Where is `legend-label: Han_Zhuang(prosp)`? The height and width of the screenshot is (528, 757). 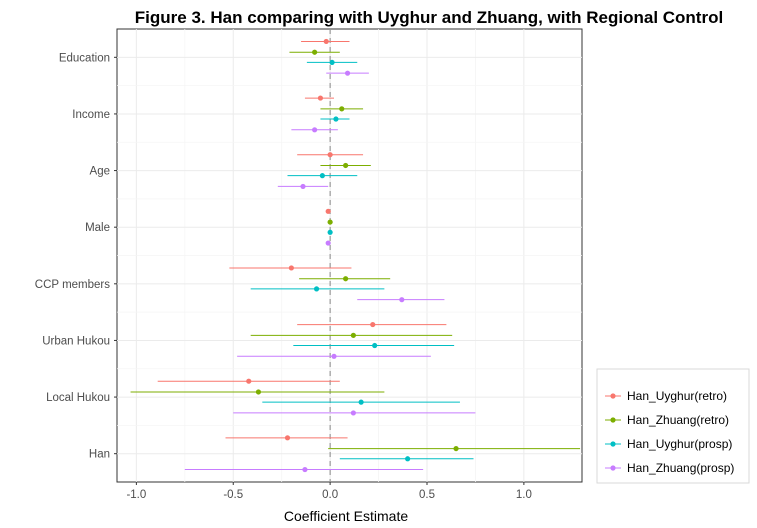 legend-label: Han_Zhuang(prosp) is located at coordinates (680, 468).